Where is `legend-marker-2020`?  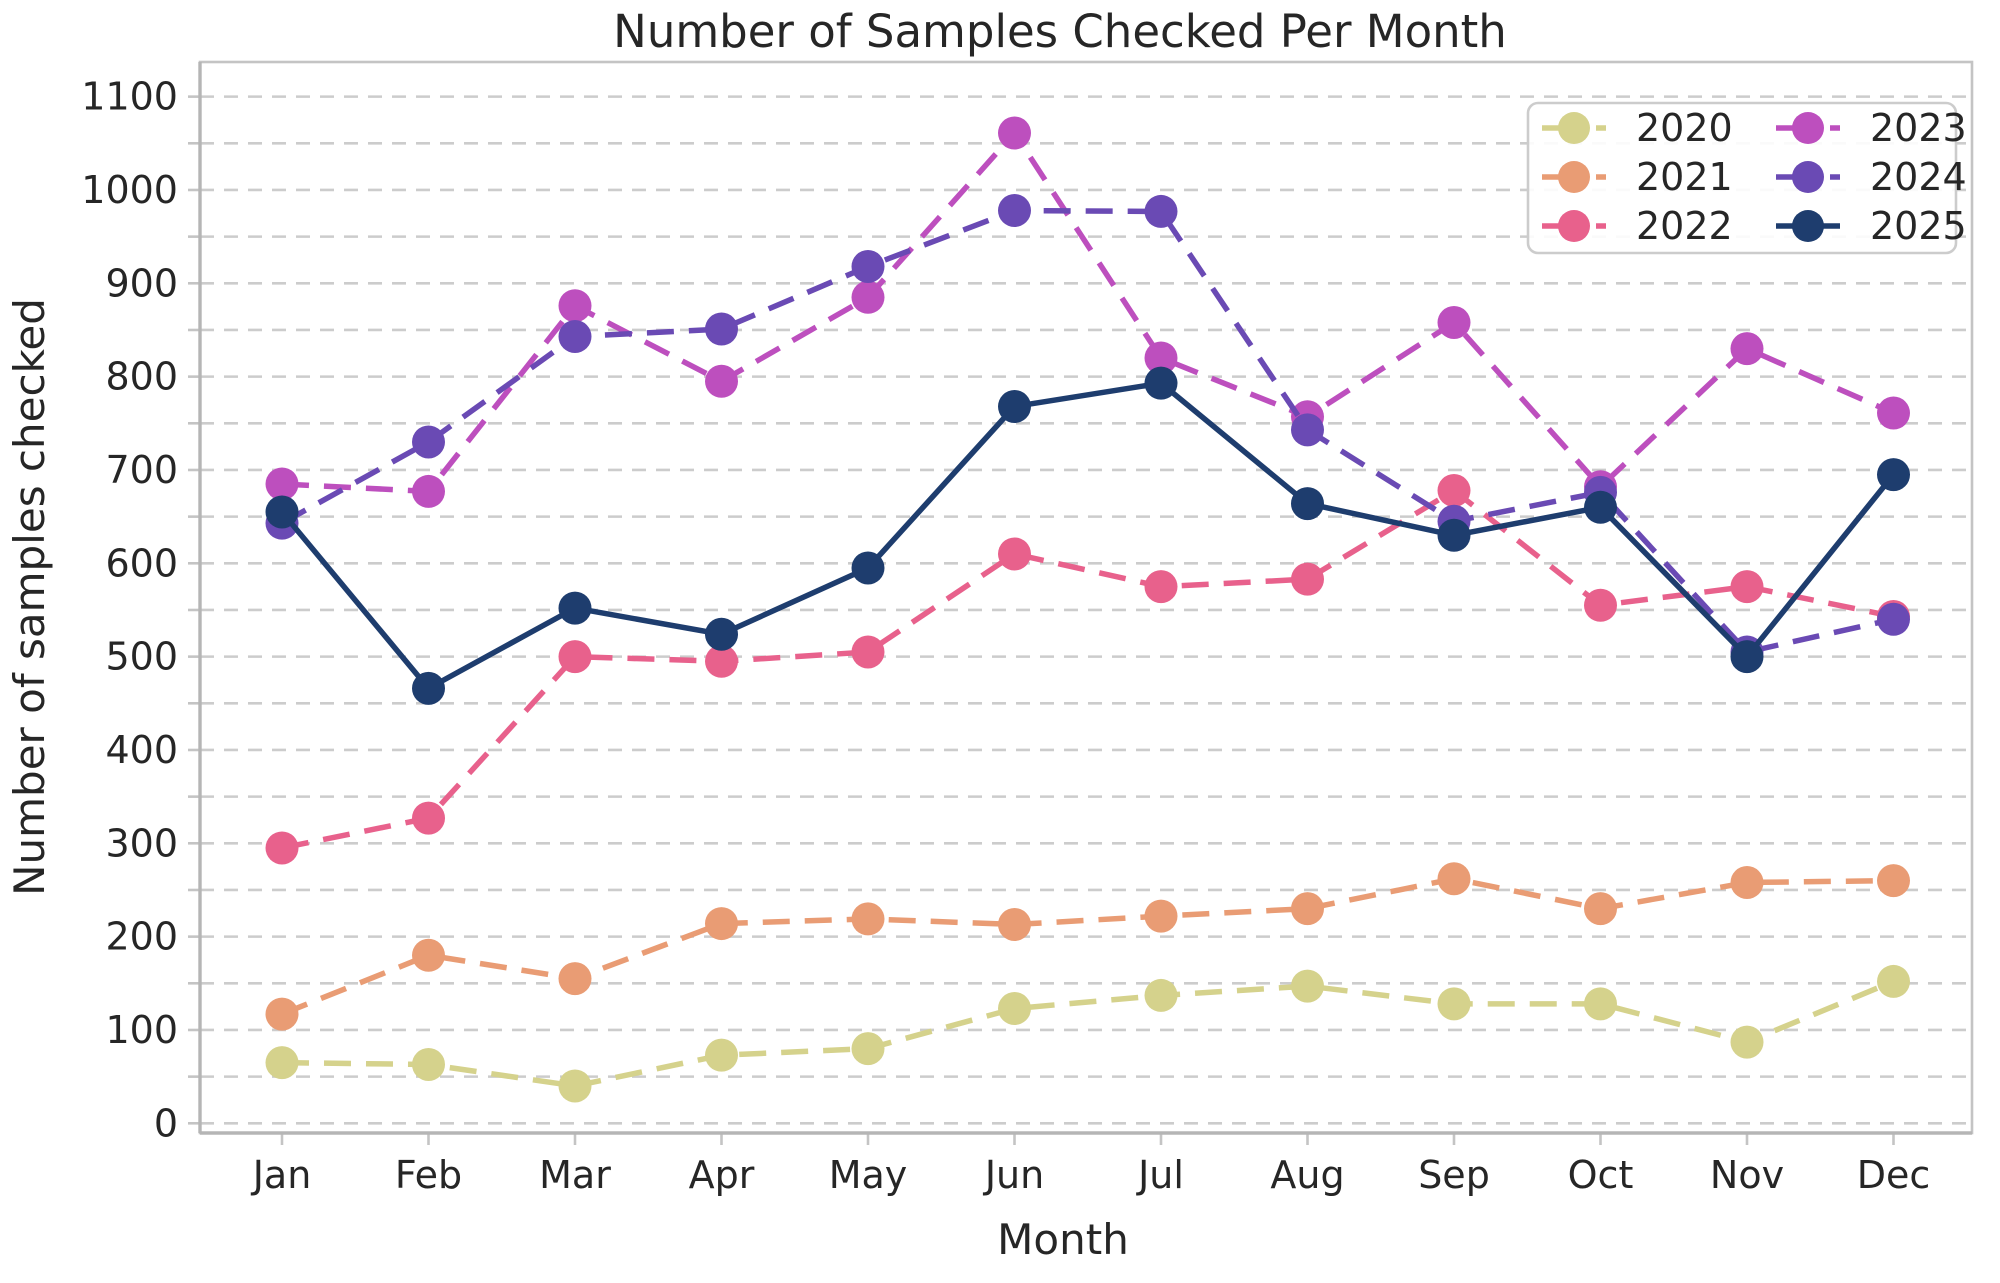
legend-marker-2020 is located at coordinates (1574, 128).